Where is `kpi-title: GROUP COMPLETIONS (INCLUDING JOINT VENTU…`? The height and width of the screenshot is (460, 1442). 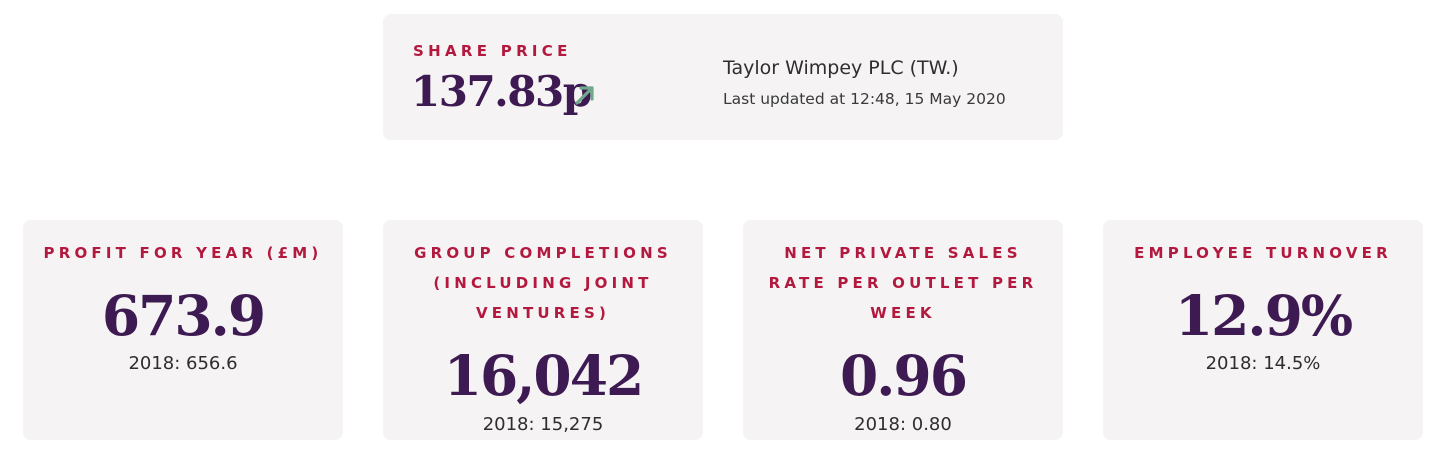
kpi-title: GROUP COMPLETIONS (INCLUDING JOINT VENTU… is located at coordinates (543, 283).